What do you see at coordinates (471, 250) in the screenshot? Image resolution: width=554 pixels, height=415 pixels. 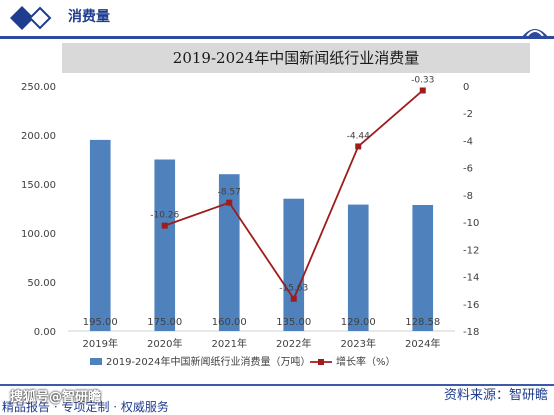 I see `right-tick-label: -12` at bounding box center [471, 250].